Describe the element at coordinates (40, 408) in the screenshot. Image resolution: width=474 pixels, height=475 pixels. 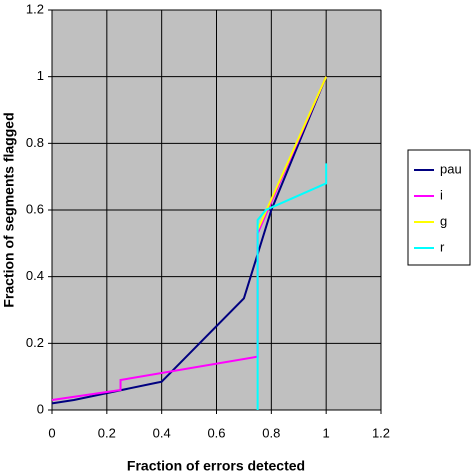
I see `y-tick-label: 0` at that location.